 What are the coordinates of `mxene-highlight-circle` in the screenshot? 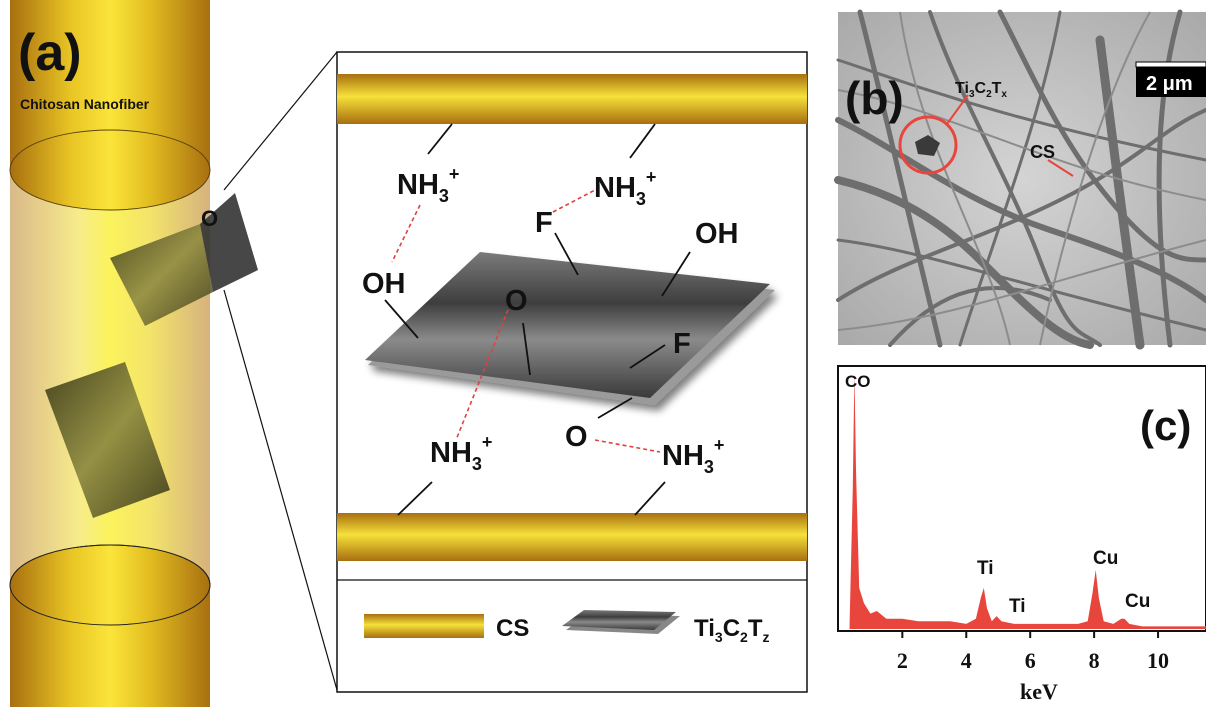 It's located at (928, 145).